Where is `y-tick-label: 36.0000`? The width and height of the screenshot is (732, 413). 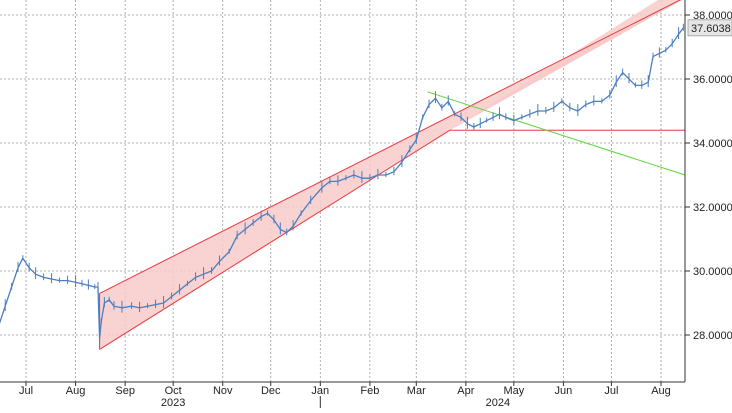 y-tick-label: 36.0000 is located at coordinates (712, 80).